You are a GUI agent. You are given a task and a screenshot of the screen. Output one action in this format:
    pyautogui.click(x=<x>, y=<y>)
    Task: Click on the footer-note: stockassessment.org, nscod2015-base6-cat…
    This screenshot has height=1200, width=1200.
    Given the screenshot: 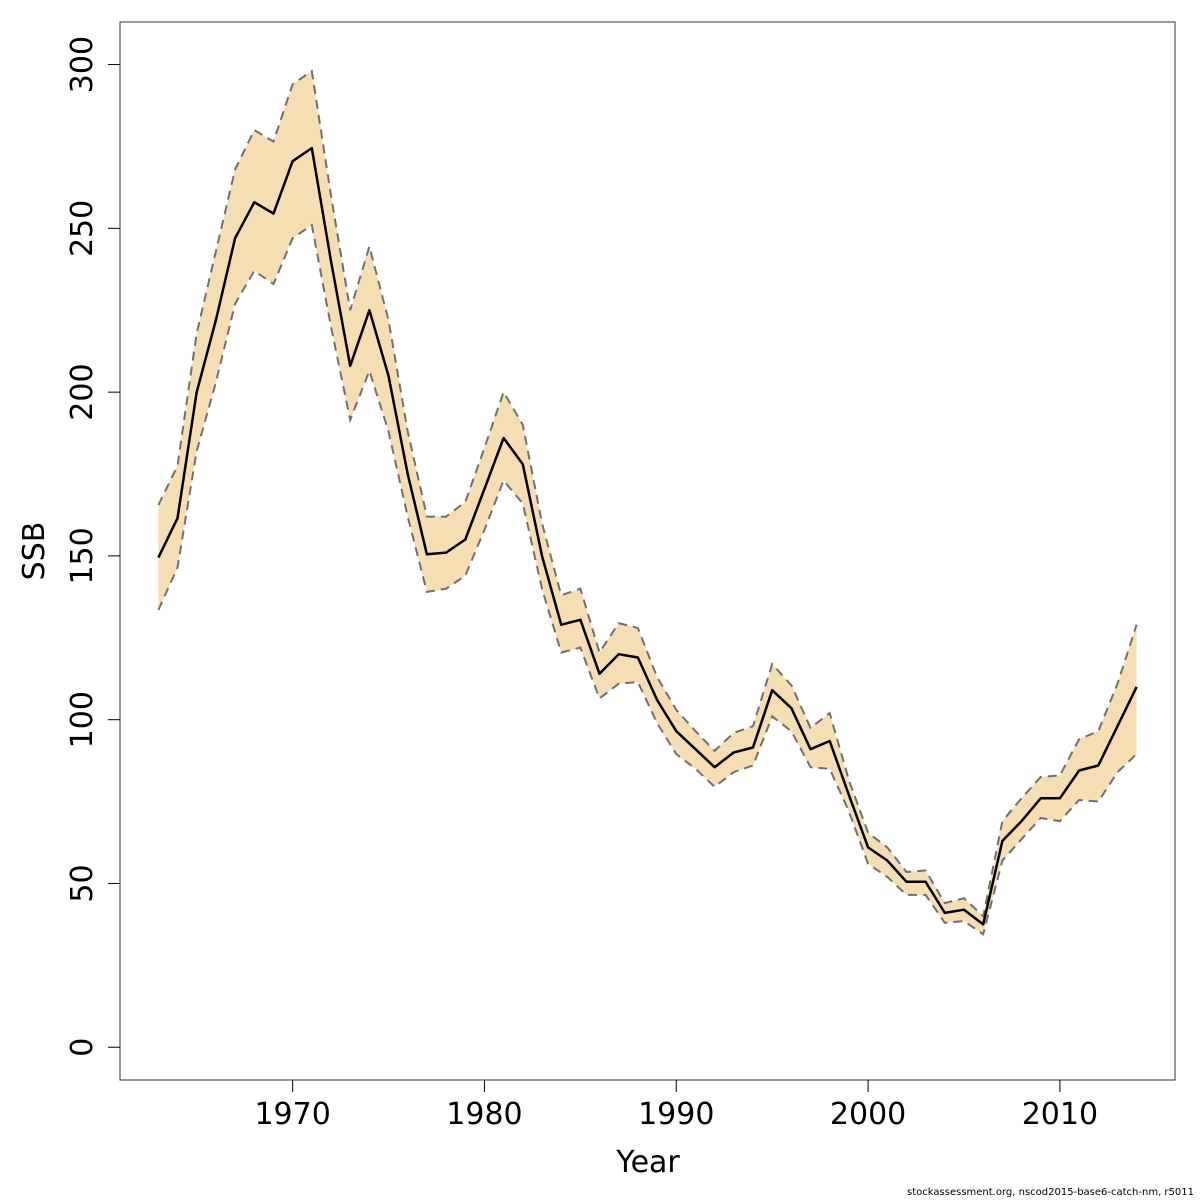 What is the action you would take?
    pyautogui.click(x=1050, y=1192)
    